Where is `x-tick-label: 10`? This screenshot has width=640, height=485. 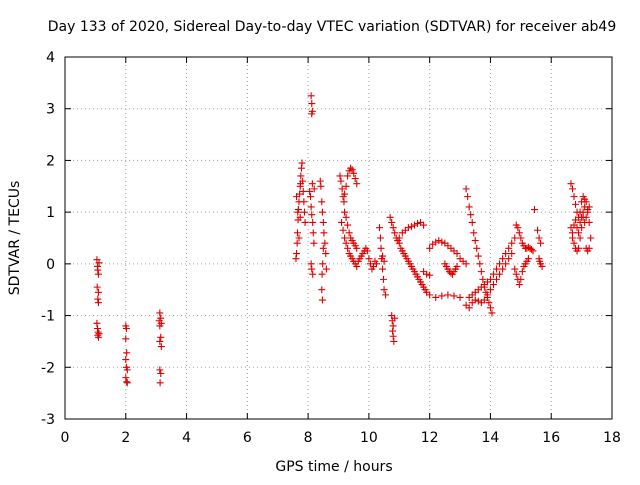
x-tick-label: 10 is located at coordinates (369, 438).